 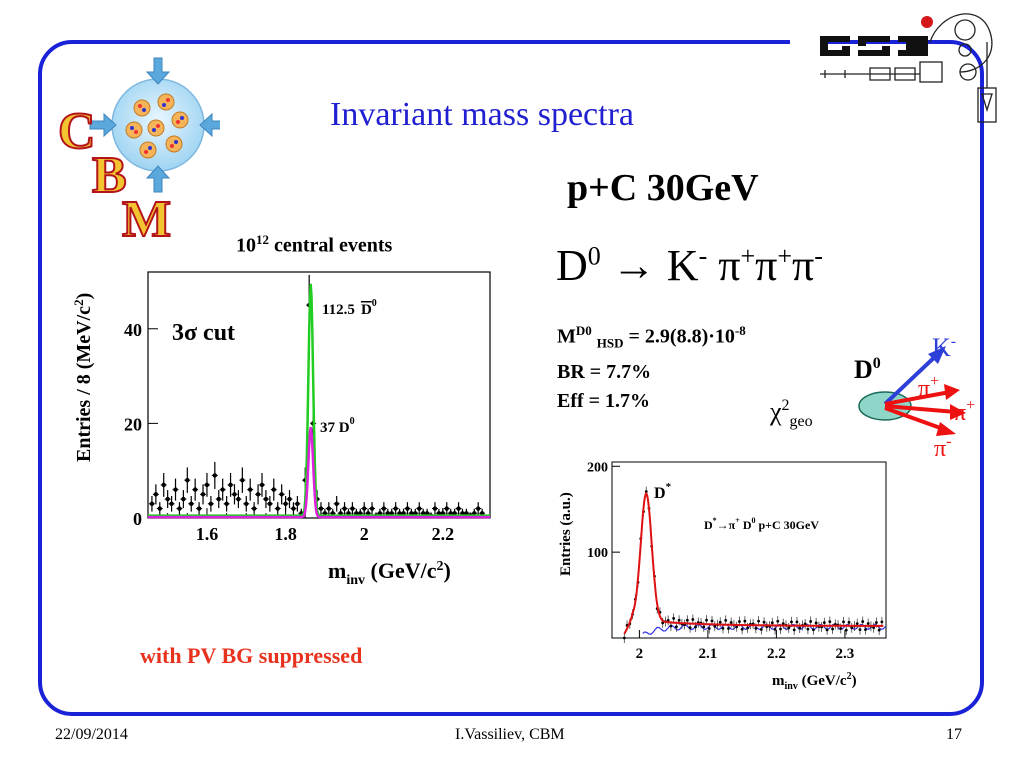 I want to click on chart2-xtick-label: 2.1, so click(x=708, y=654).